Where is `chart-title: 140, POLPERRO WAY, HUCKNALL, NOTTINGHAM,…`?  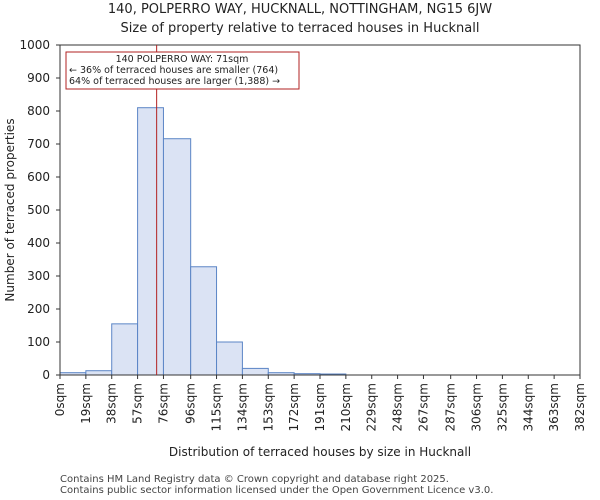
chart-title: 140, POLPERRO WAY, HUCKNALL, NOTTINGHAM,… is located at coordinates (300, 9).